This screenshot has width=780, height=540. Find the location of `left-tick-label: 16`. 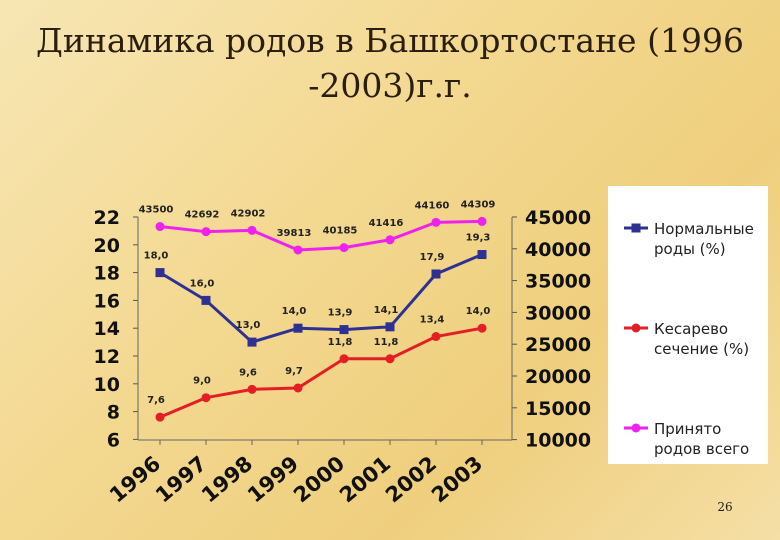

left-tick-label: 16 is located at coordinates (107, 301).